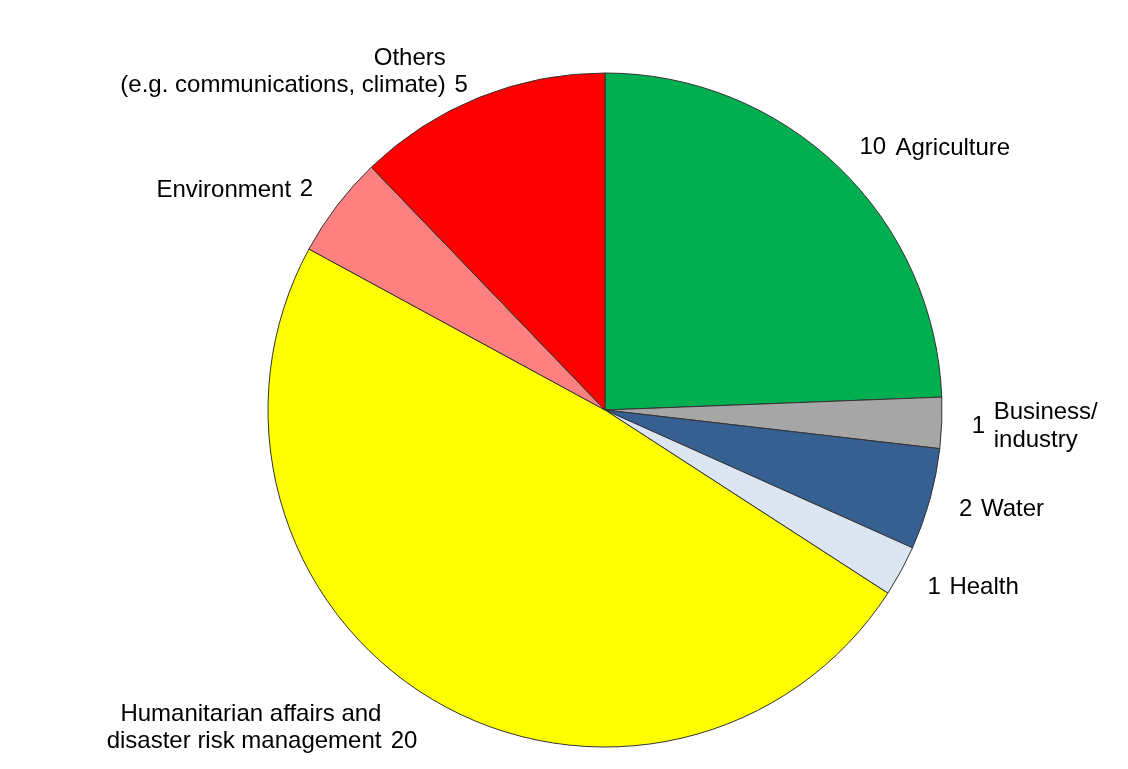 The width and height of the screenshot is (1128, 769). What do you see at coordinates (1046, 424) in the screenshot?
I see `slice-label: Business/ industry` at bounding box center [1046, 424].